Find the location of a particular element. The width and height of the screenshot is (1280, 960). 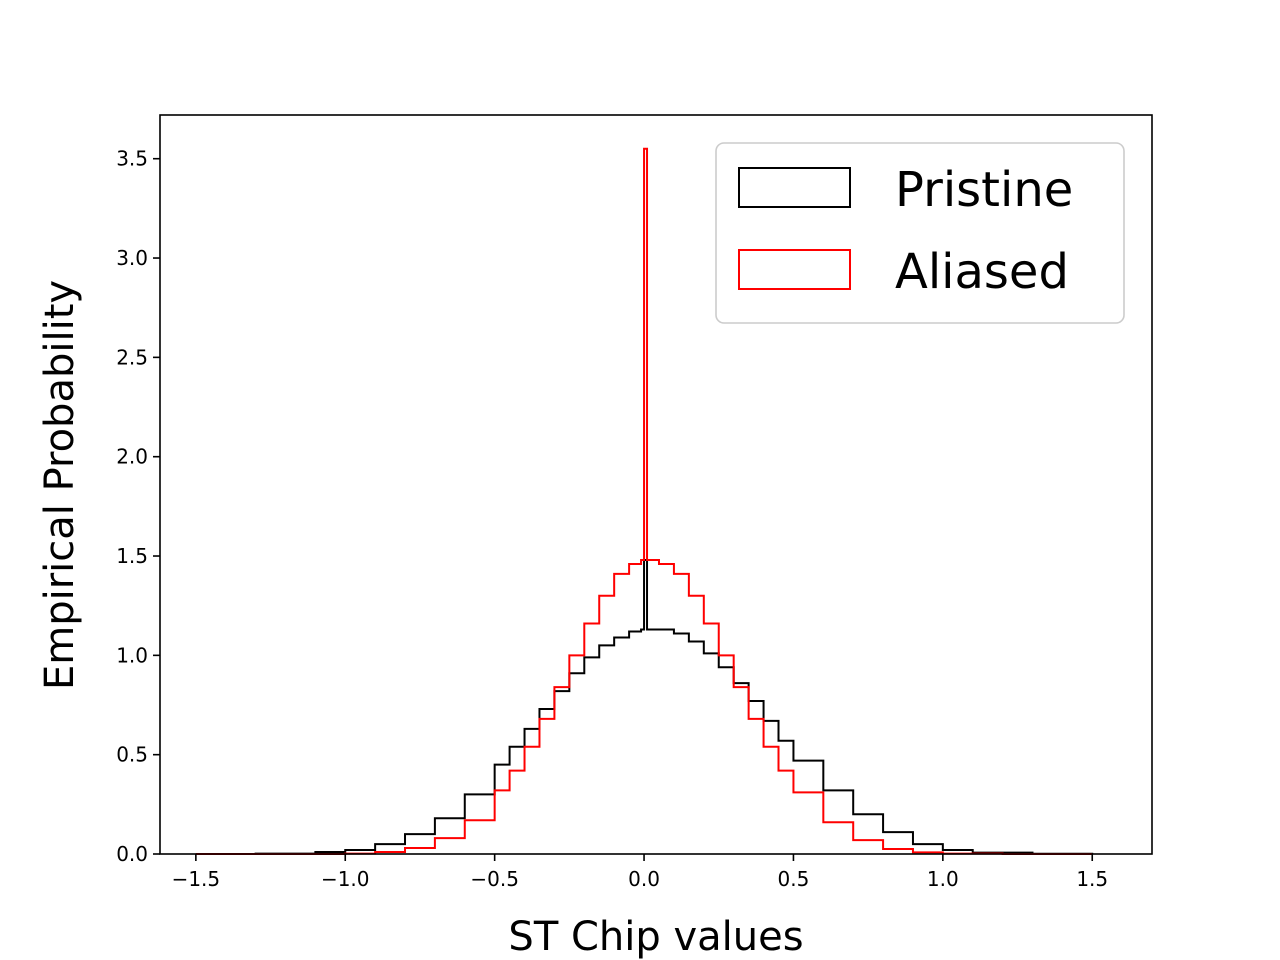

legend-box is located at coordinates (920, 233).